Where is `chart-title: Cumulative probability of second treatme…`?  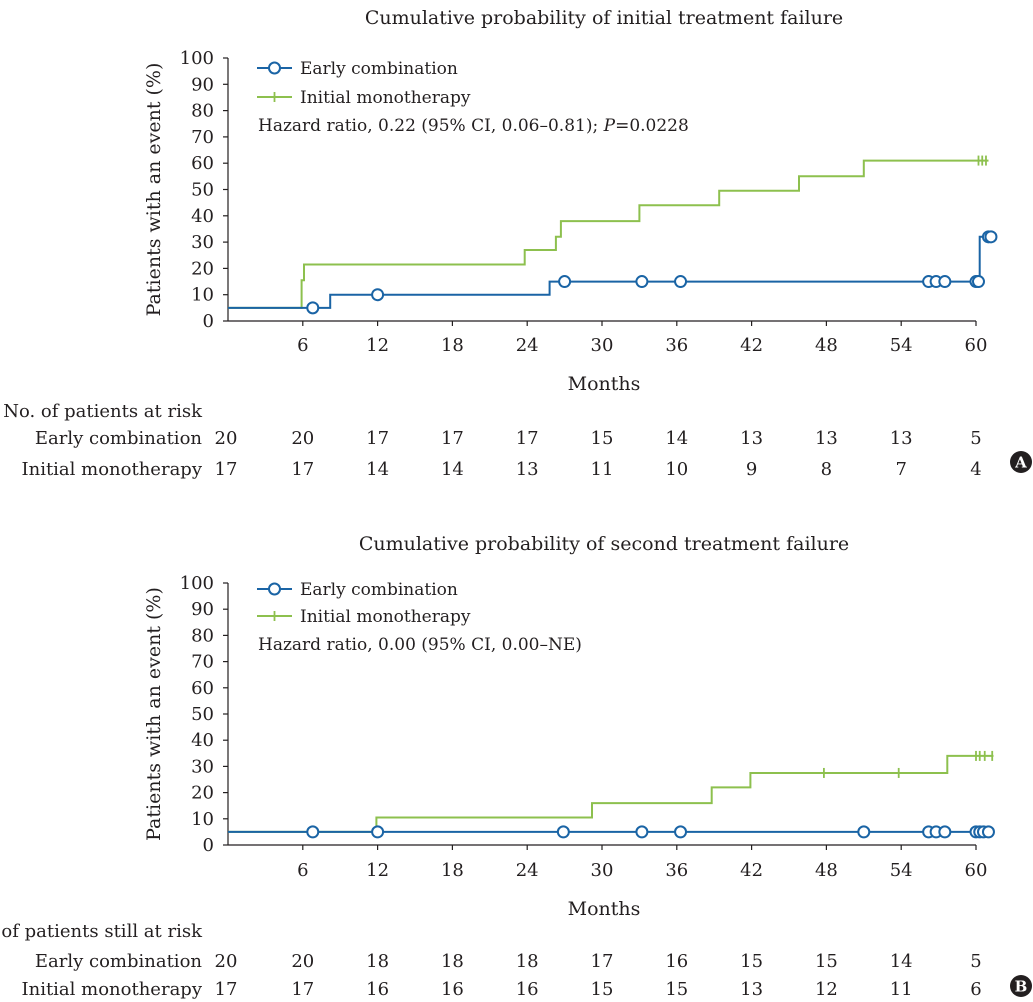
chart-title: Cumulative probability of second treatme… is located at coordinates (604, 544).